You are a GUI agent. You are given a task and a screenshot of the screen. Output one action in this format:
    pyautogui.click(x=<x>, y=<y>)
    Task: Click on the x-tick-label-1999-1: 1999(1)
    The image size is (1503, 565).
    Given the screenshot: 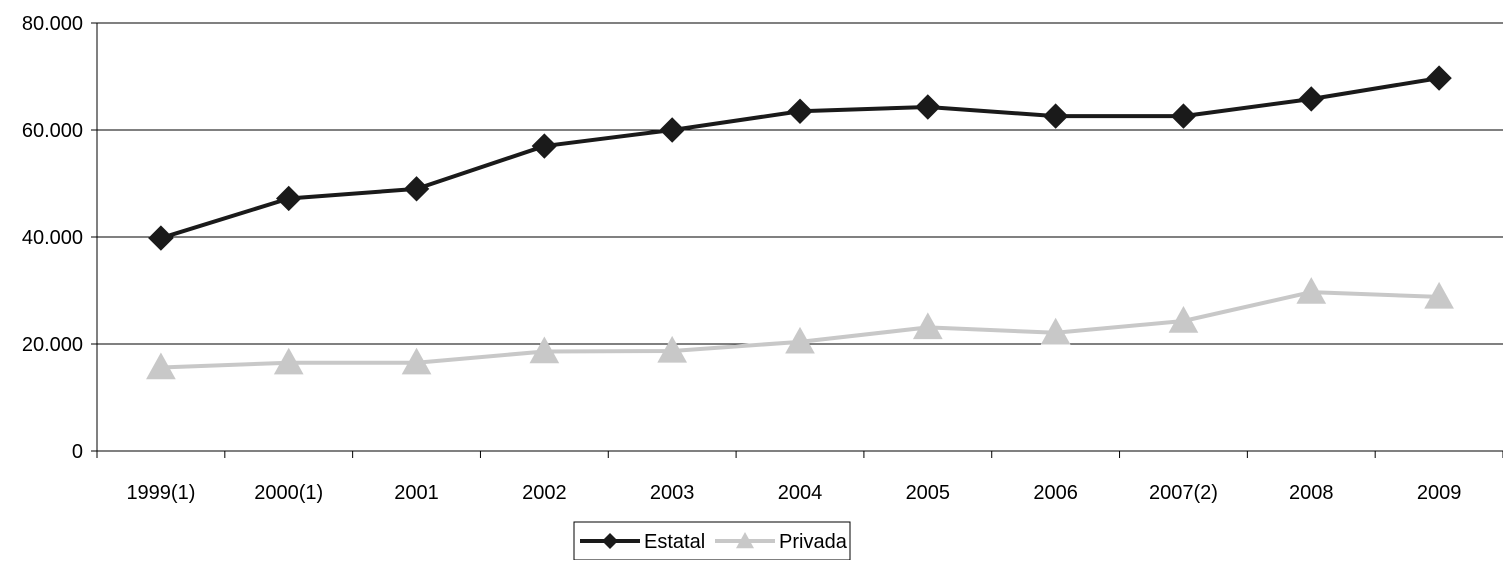 What is the action you would take?
    pyautogui.click(x=160, y=493)
    